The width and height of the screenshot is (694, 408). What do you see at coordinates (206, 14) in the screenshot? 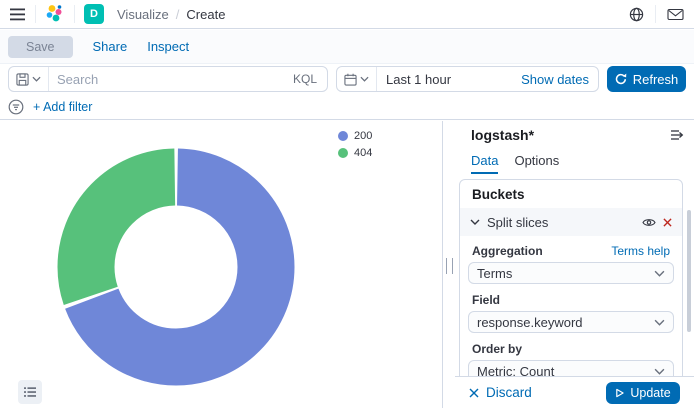
I see `breadcrumb-create: Create` at bounding box center [206, 14].